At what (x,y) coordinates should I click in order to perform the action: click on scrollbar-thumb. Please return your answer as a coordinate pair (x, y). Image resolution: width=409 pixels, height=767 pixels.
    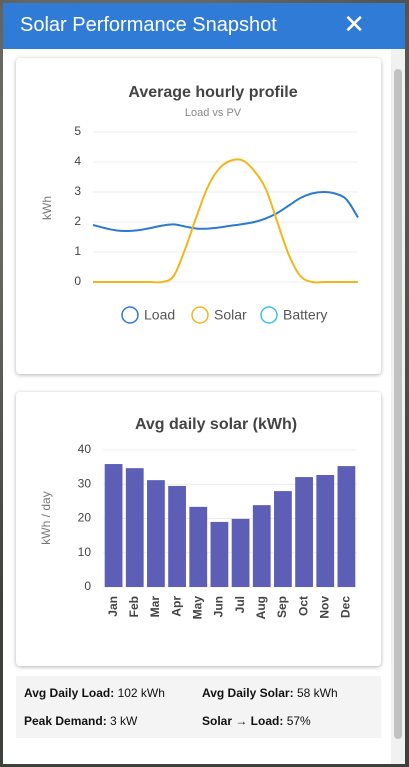
    Looking at the image, I should click on (398, 404).